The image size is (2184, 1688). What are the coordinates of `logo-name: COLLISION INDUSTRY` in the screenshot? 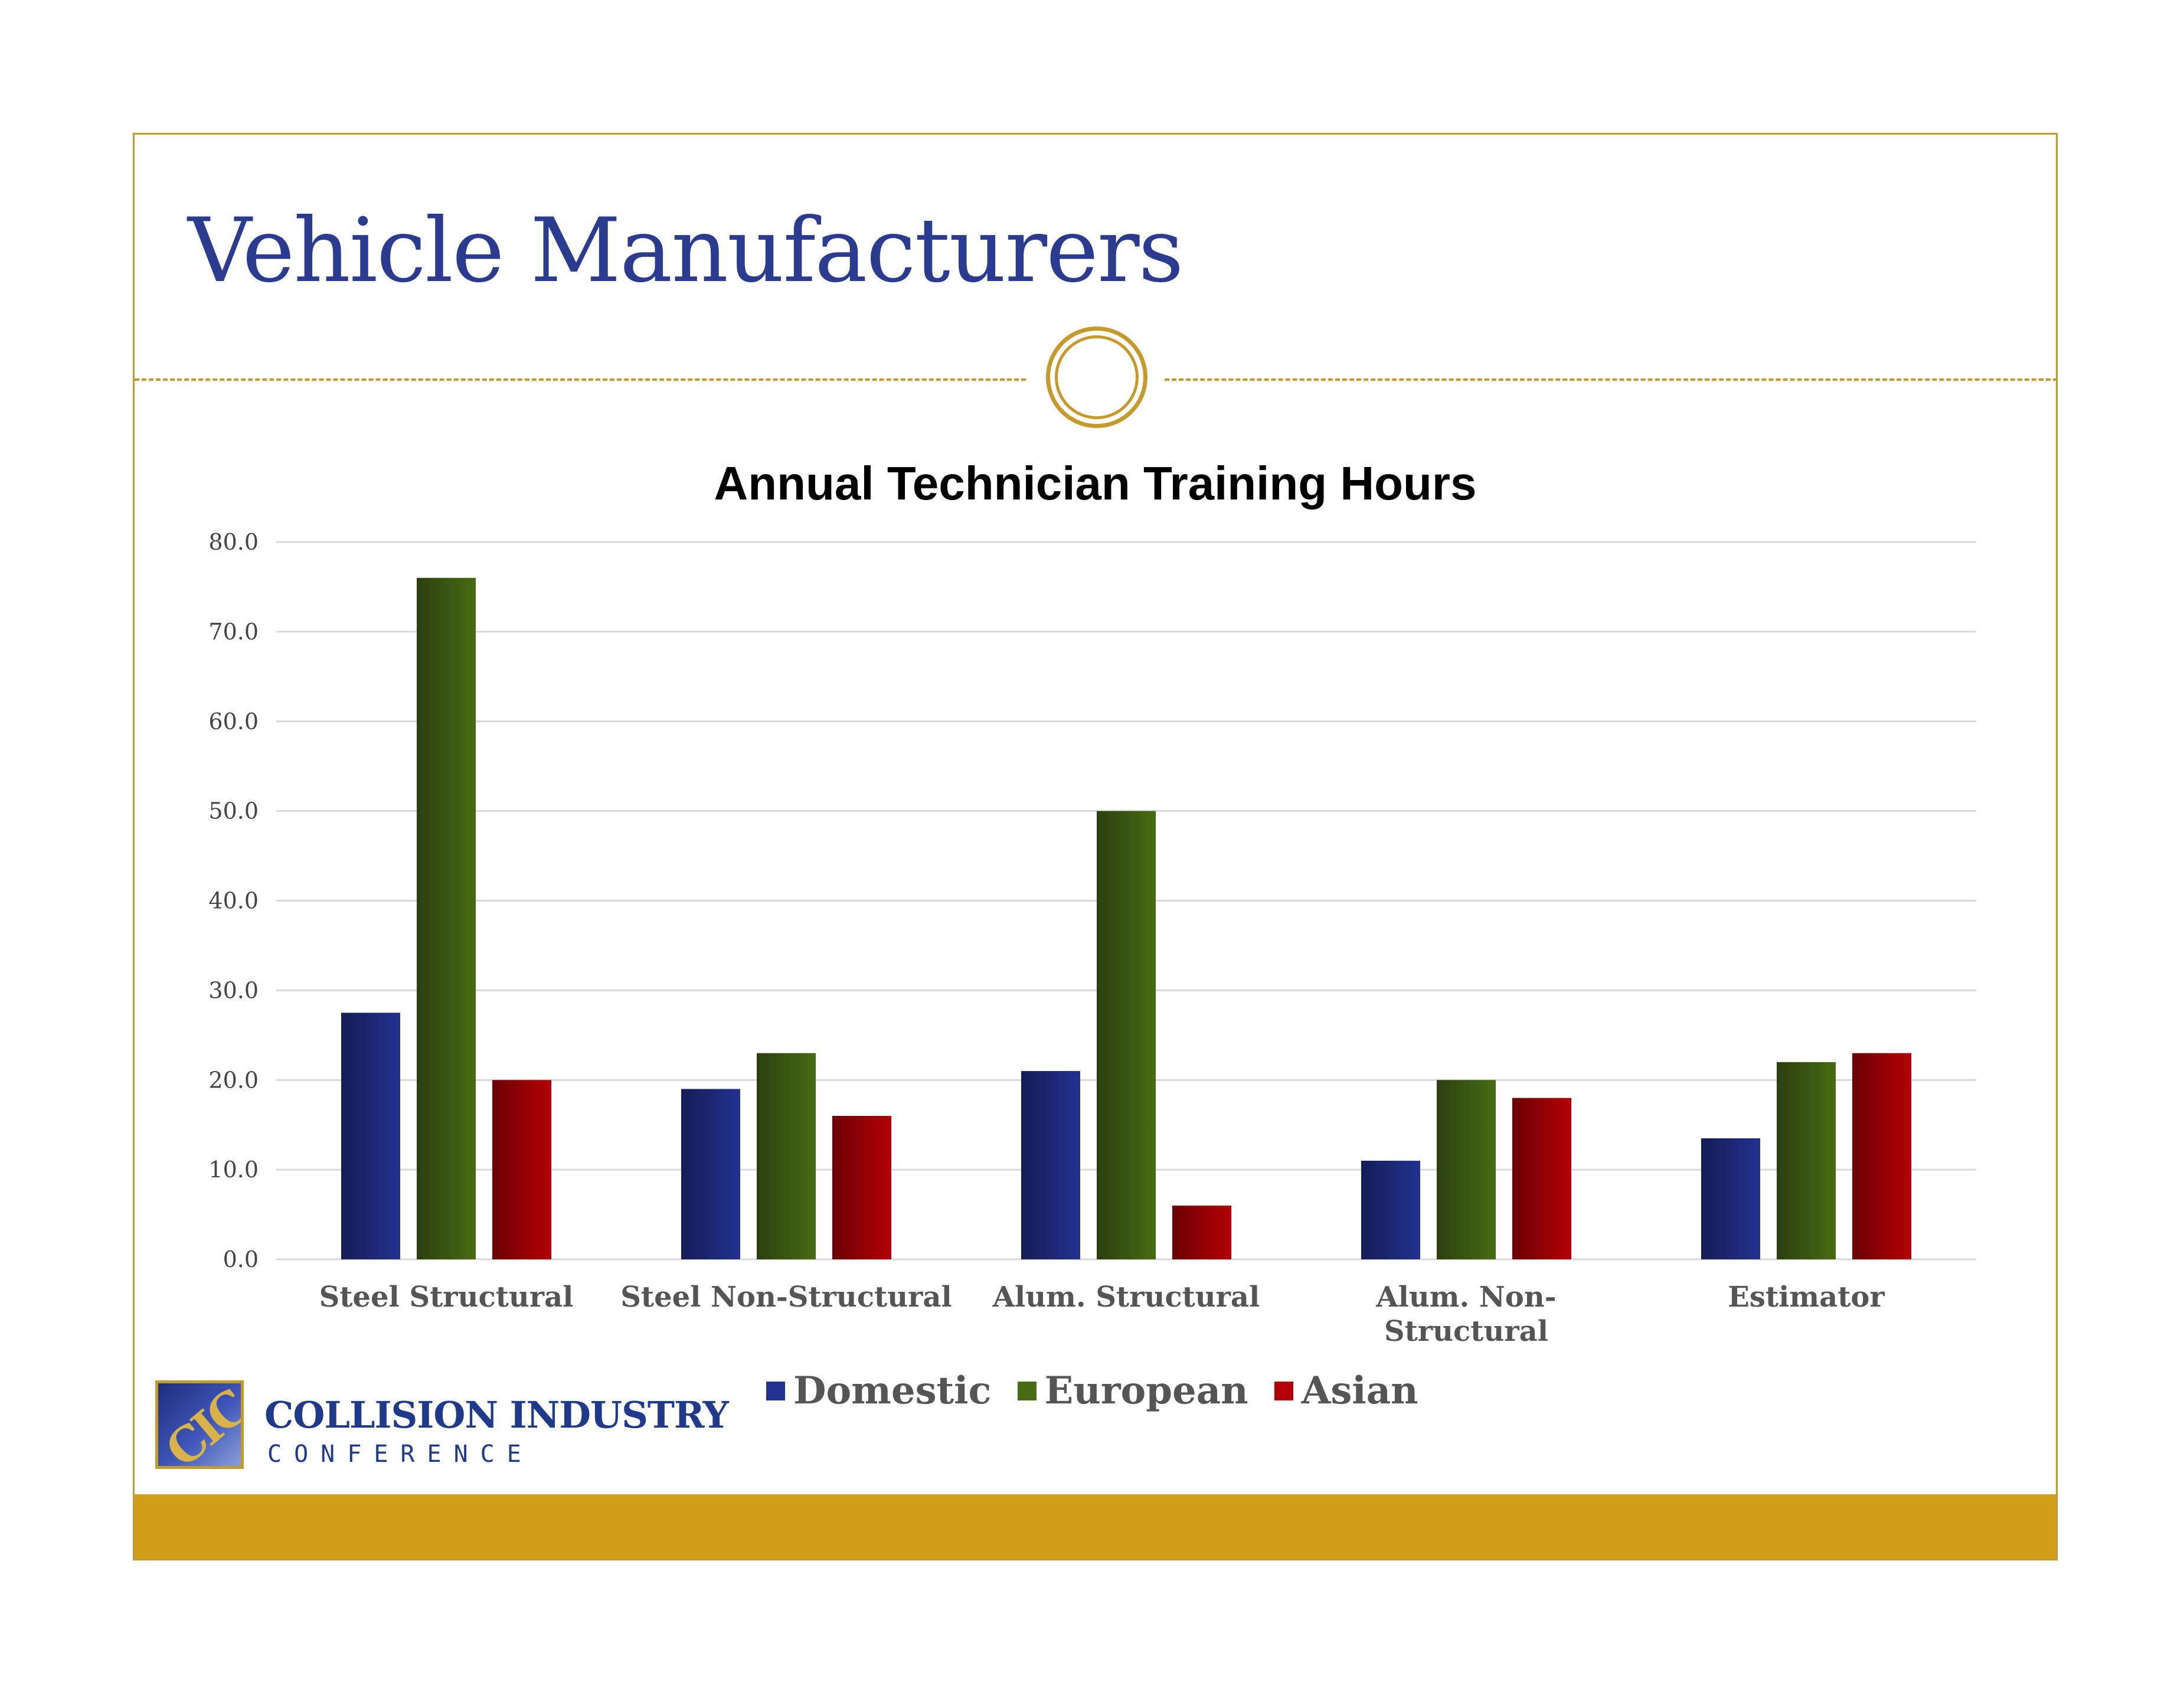 It's located at (496, 1415).